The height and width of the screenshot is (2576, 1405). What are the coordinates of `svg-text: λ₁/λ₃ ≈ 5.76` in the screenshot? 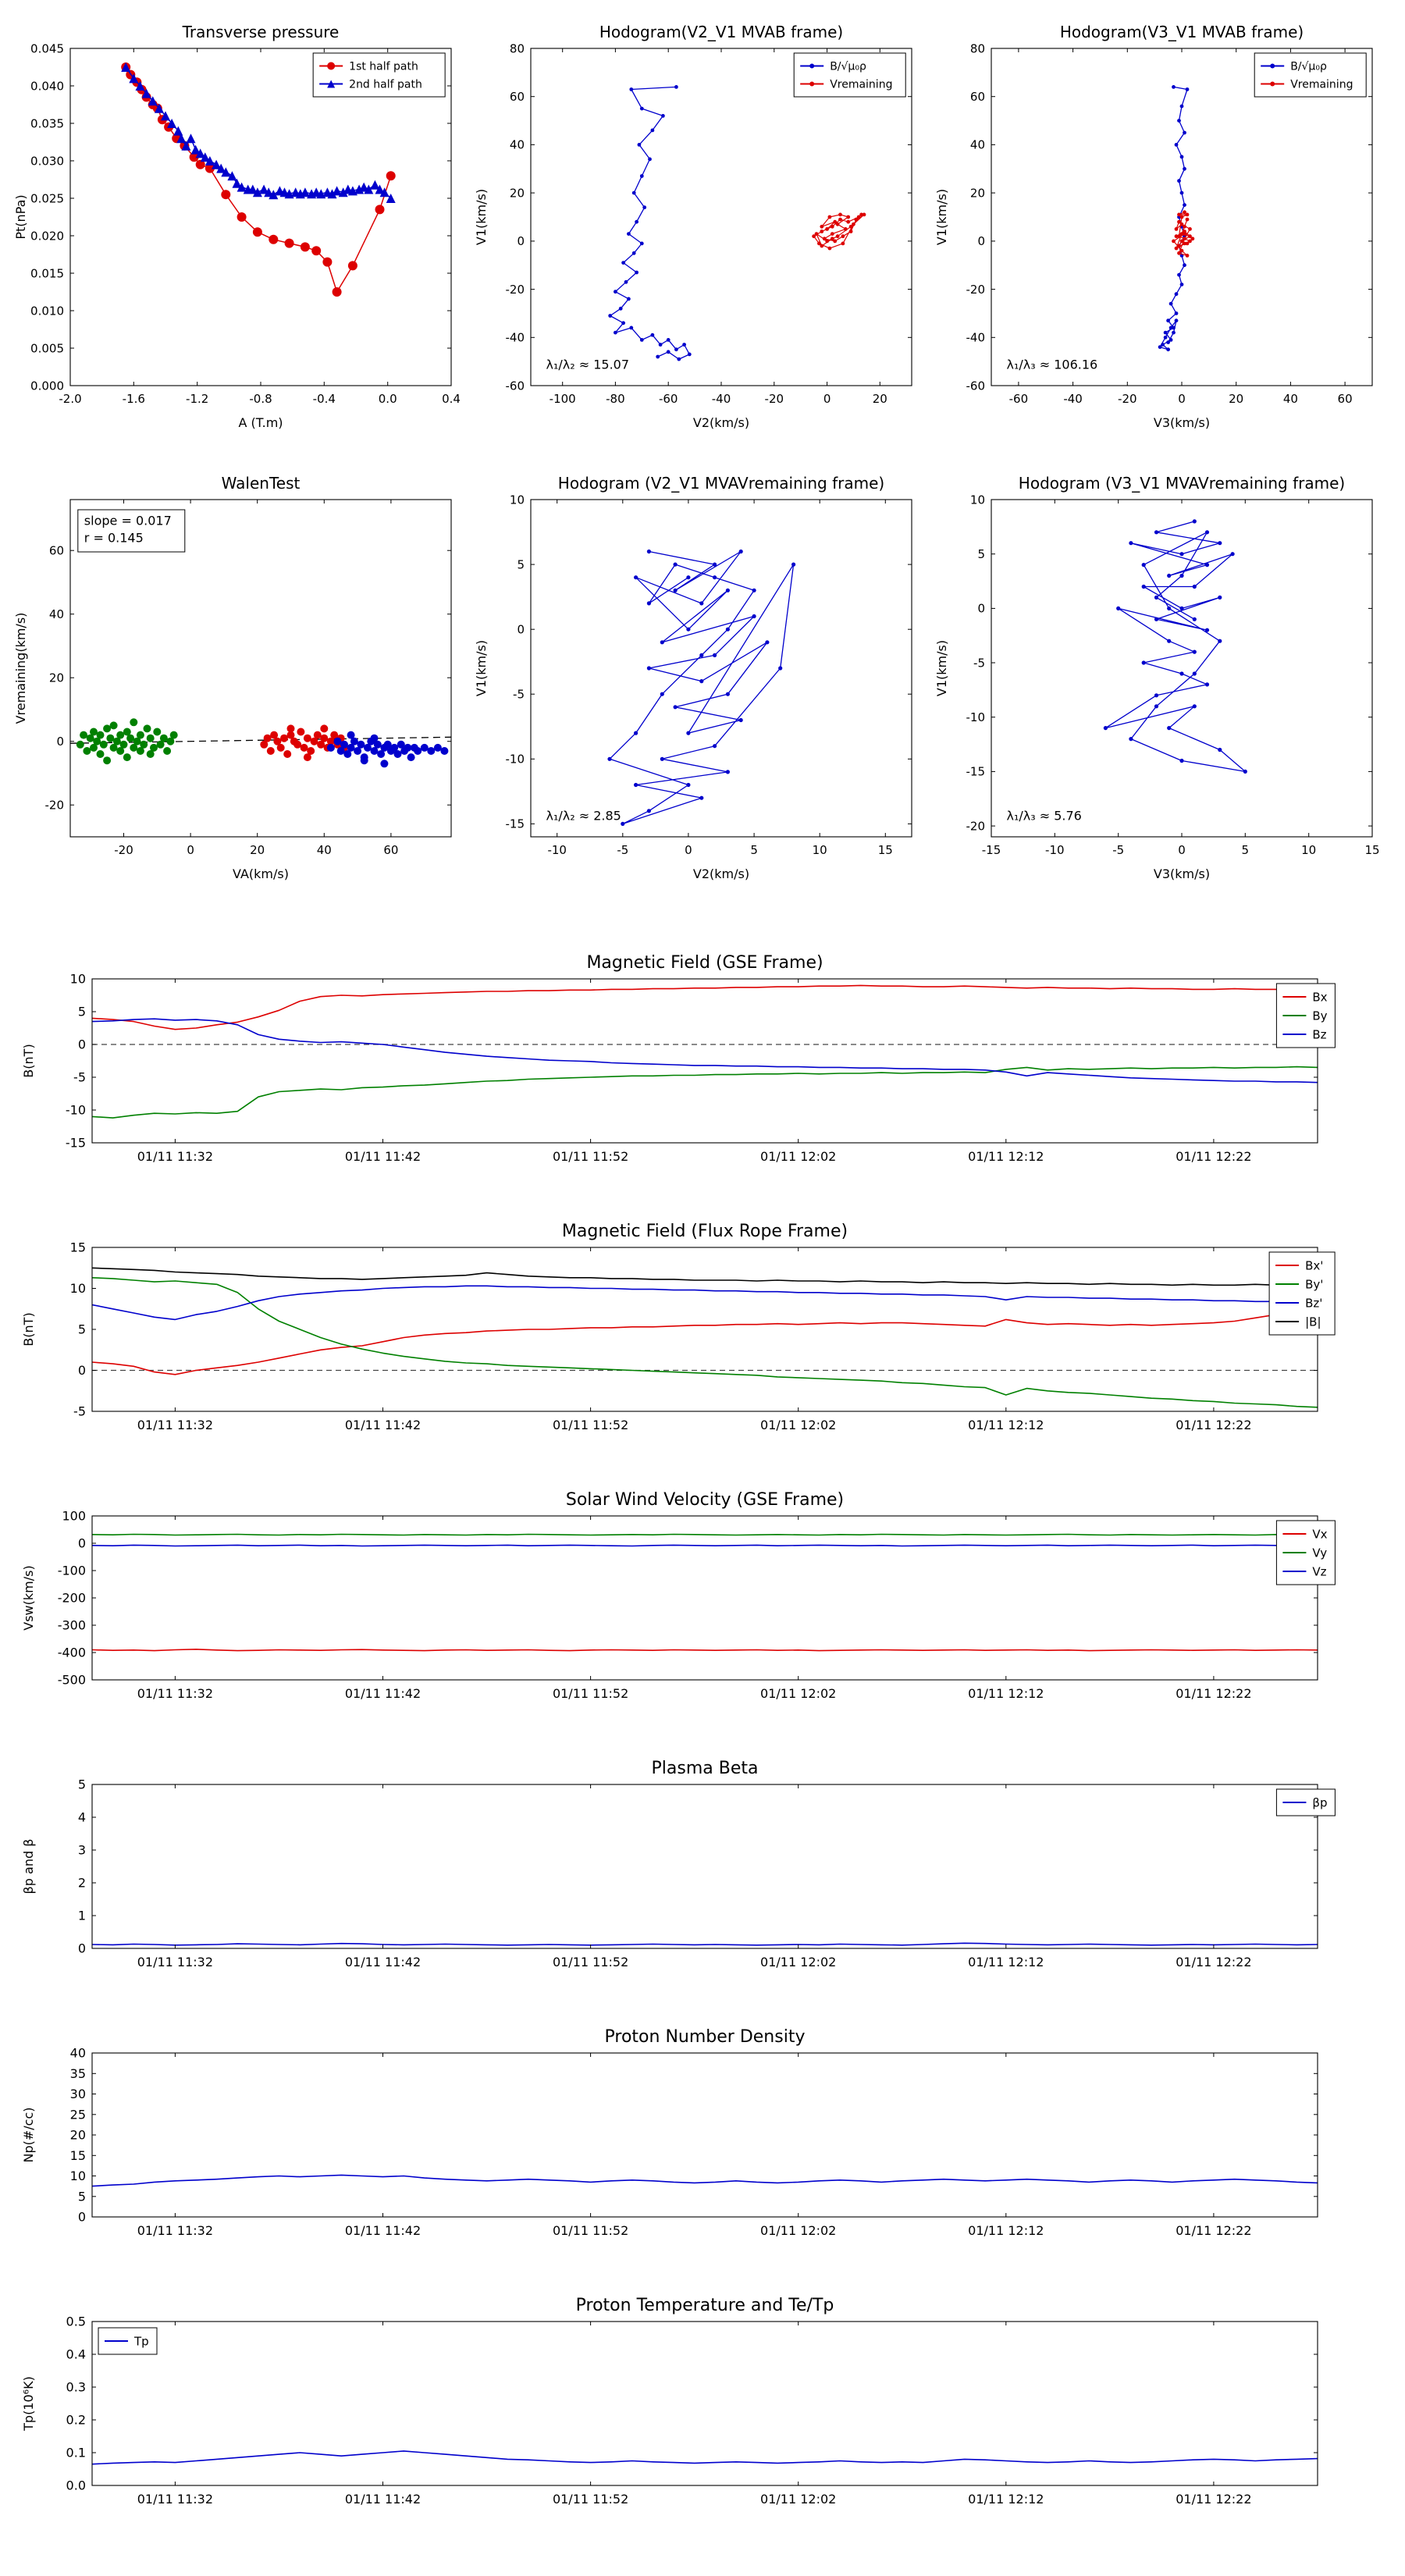 It's located at (1044, 815).